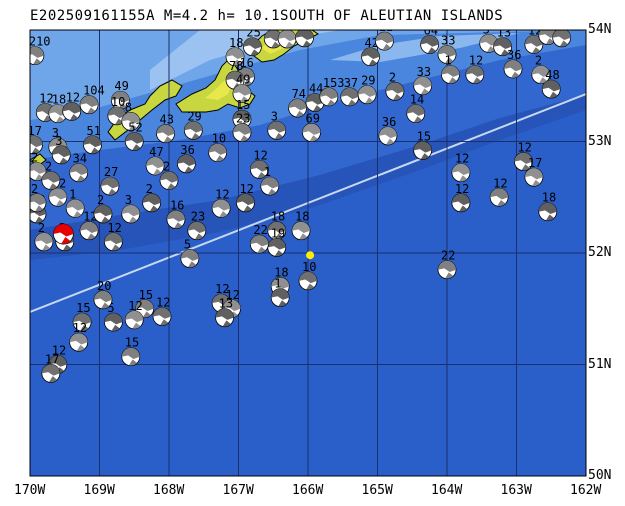 This screenshot has height=506, width=625. Describe the element at coordinates (392, 16) in the screenshot. I see `region-label: SOUTH OF ALEUTIAN ISLANDS` at that location.